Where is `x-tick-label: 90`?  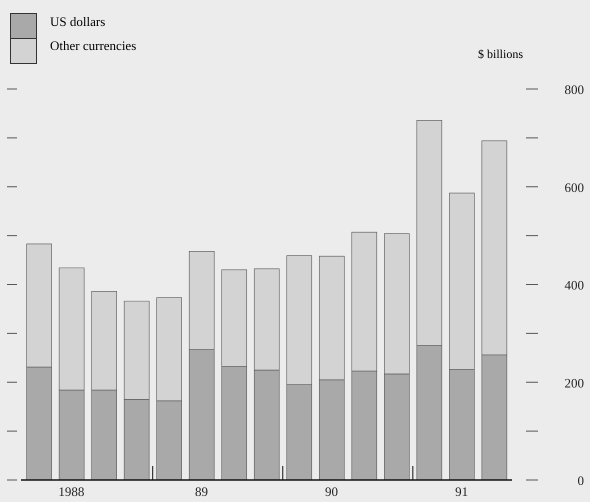
x-tick-label: 90 is located at coordinates (331, 491).